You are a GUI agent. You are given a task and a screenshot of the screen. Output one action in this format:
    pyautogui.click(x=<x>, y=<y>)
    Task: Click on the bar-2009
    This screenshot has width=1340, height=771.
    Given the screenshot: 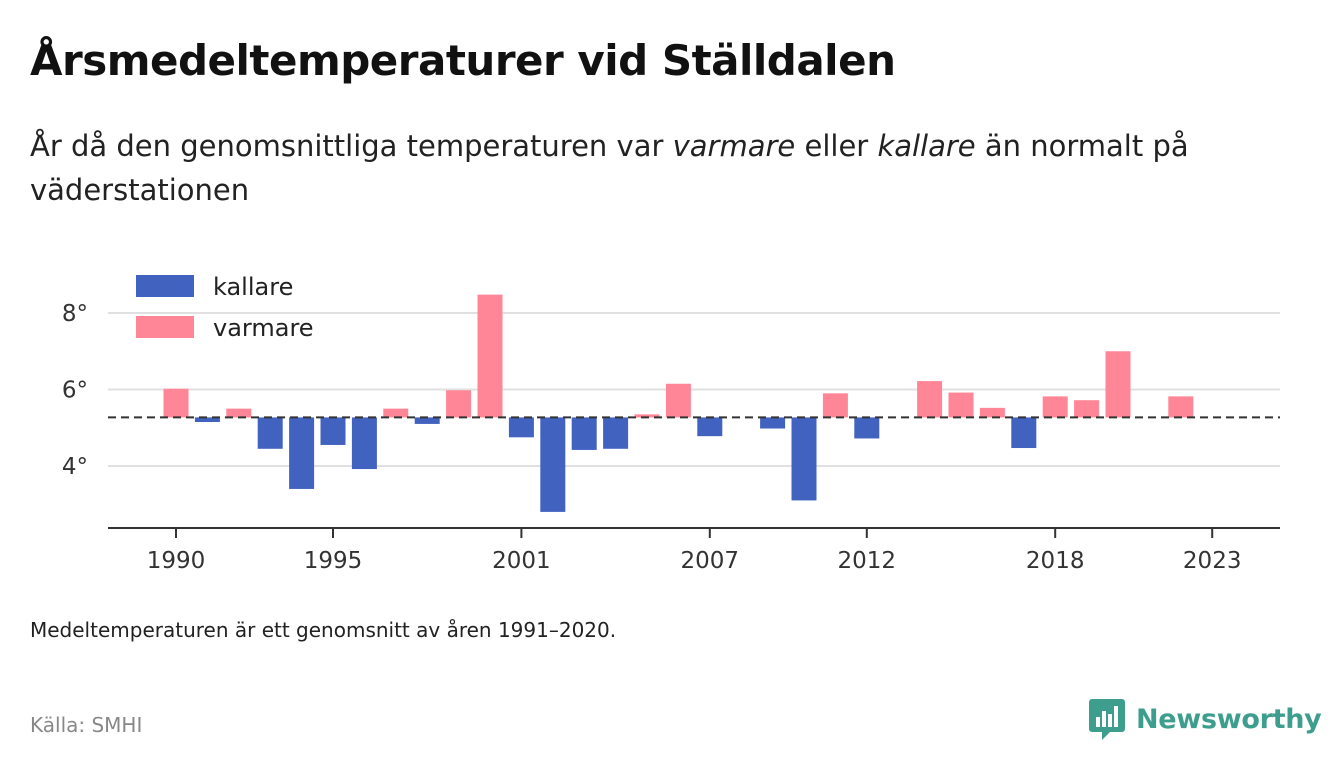 What is the action you would take?
    pyautogui.click(x=773, y=423)
    